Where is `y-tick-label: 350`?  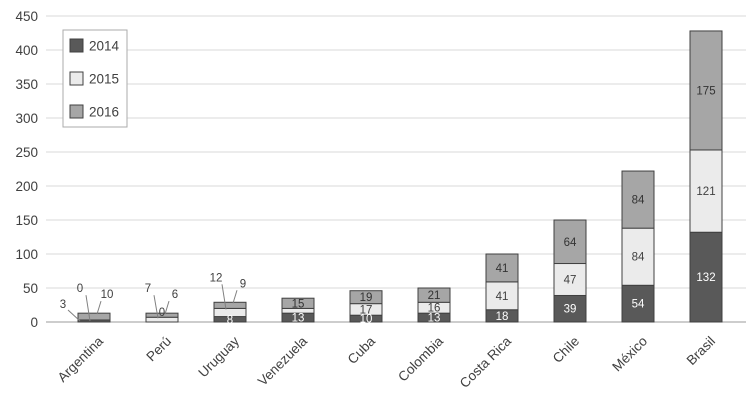
y-tick-label: 350 is located at coordinates (26, 84).